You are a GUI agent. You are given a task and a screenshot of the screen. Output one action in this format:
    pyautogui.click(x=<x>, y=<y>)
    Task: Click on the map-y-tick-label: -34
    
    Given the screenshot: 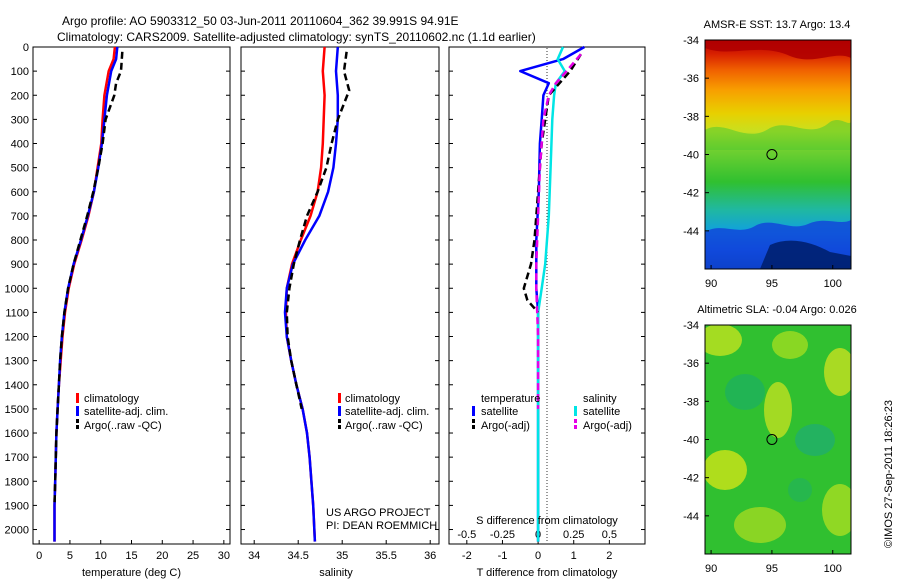 What is the action you would take?
    pyautogui.click(x=691, y=41)
    